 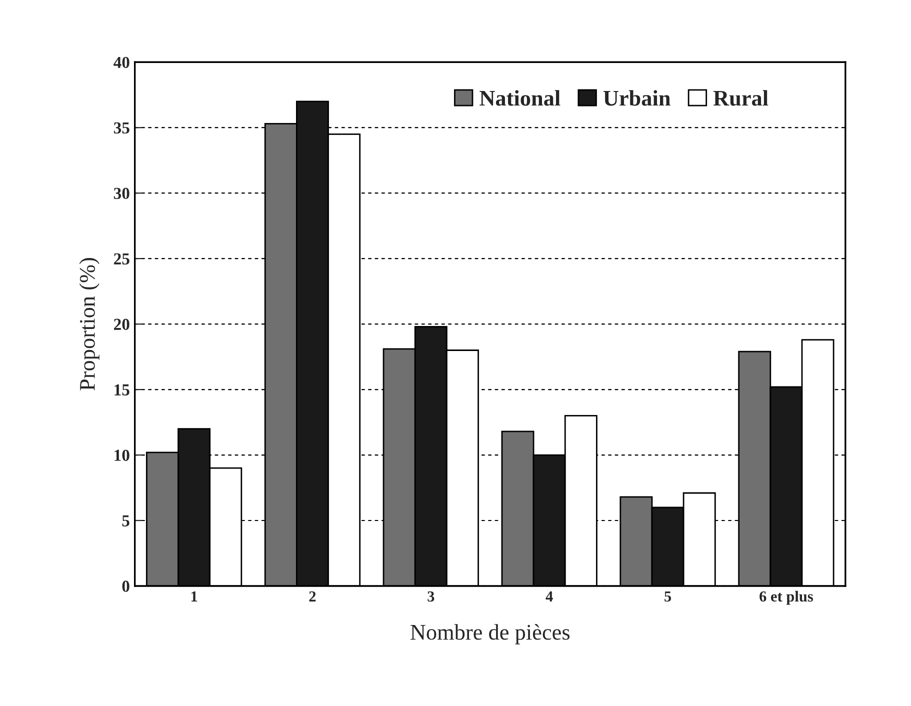 What do you see at coordinates (636, 98) in the screenshot?
I see `legend-label: Urbain` at bounding box center [636, 98].